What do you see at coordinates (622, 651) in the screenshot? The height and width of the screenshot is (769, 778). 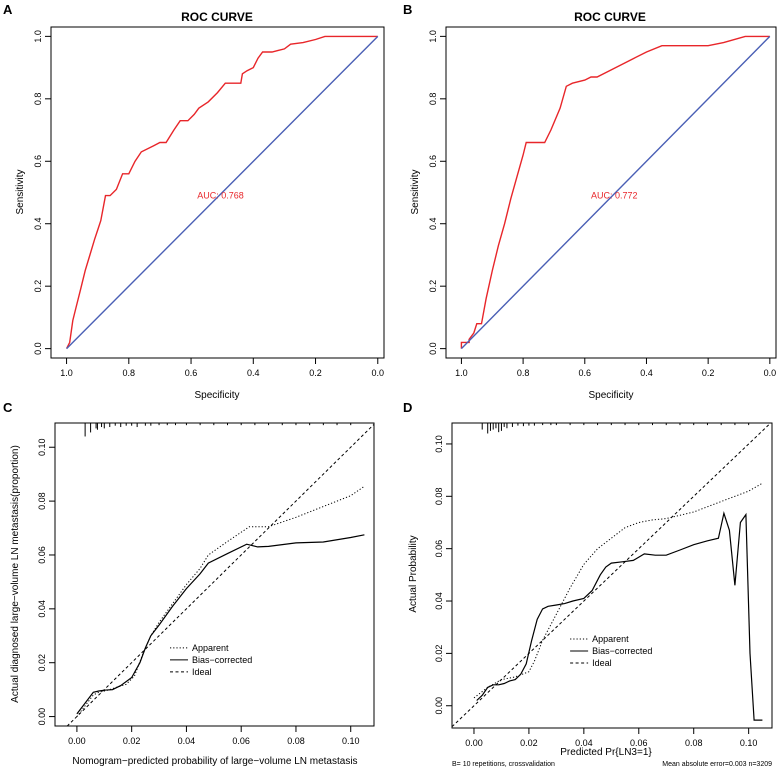 I see `panel-d-legend-label: Bias−corrected` at bounding box center [622, 651].